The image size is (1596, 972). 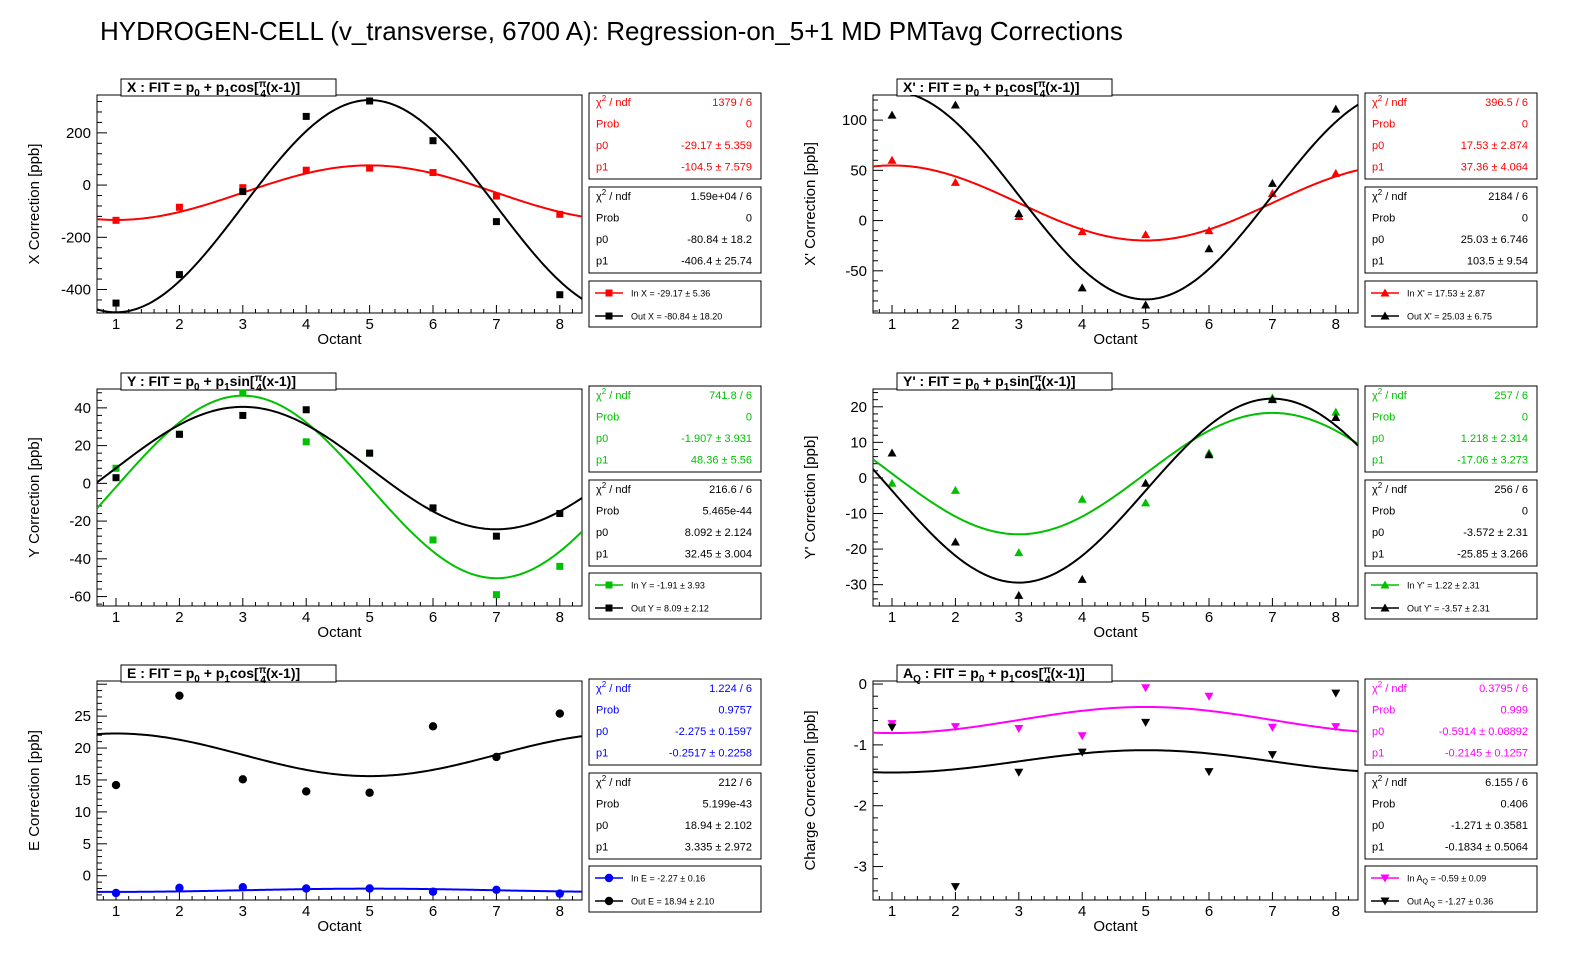 I want to click on stats-value: -1.271 ± 0.3581, so click(x=1489, y=826).